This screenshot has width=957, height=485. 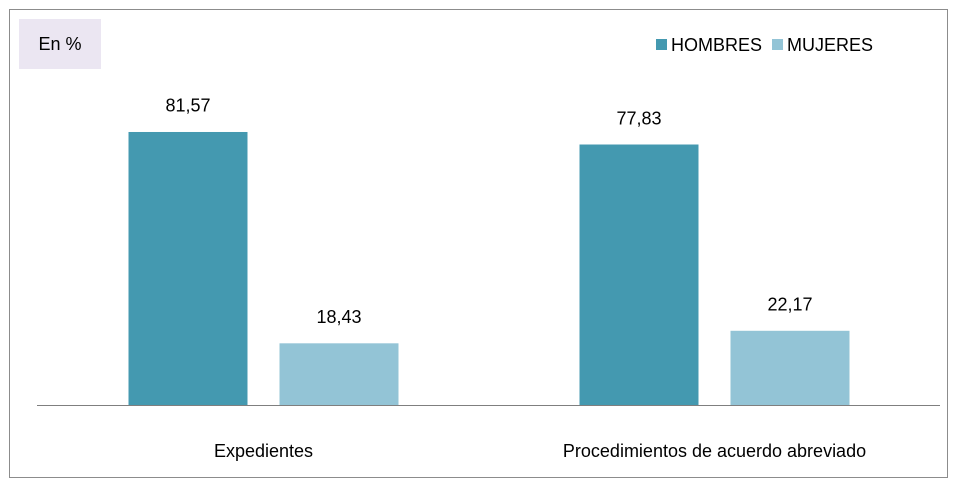 I want to click on unit-label: En %, so click(x=59, y=44).